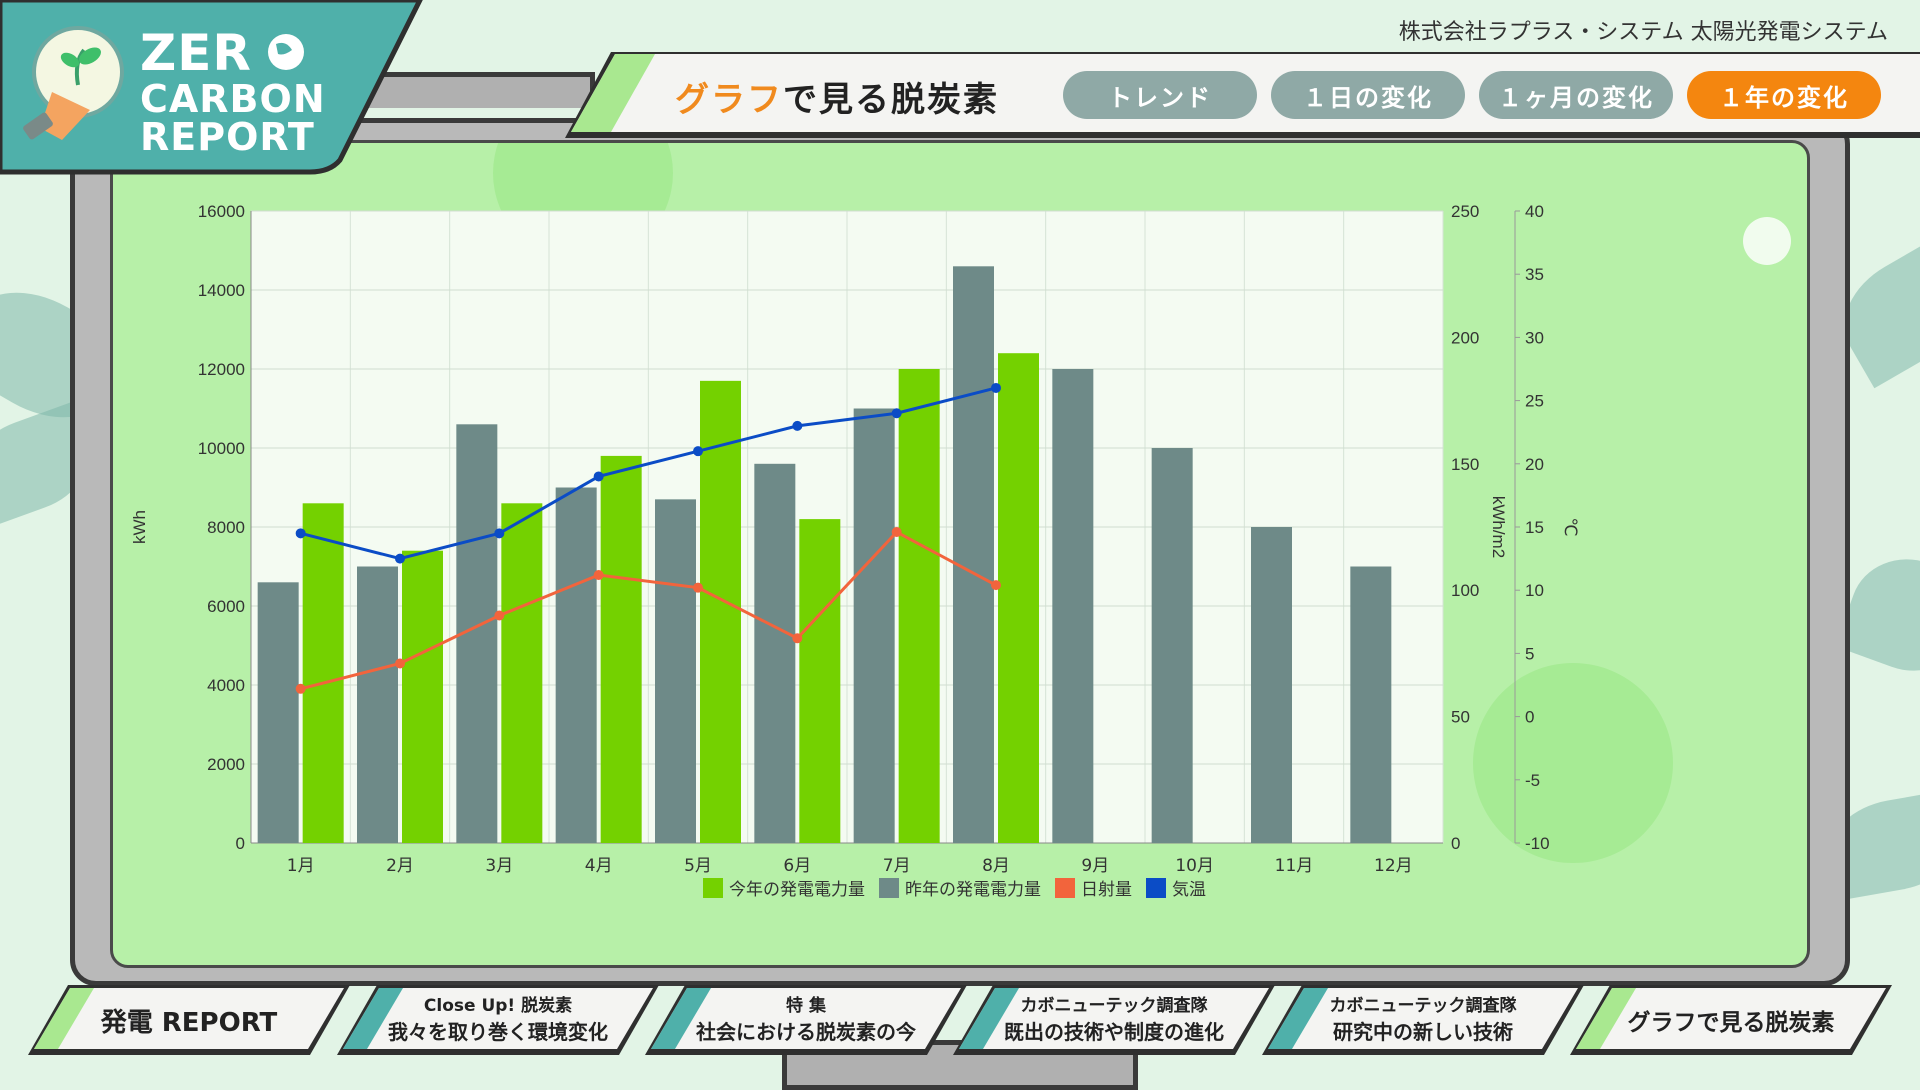 This screenshot has height=1090, width=1920. I want to click on y3-tick-label: 35, so click(1534, 274).